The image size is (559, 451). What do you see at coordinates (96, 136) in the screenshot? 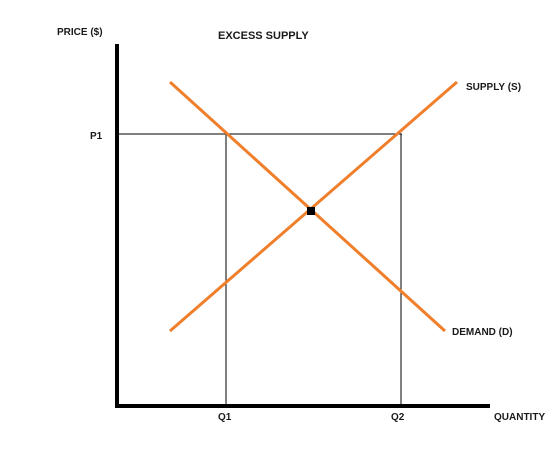
I see `price-label-p1: P1` at bounding box center [96, 136].